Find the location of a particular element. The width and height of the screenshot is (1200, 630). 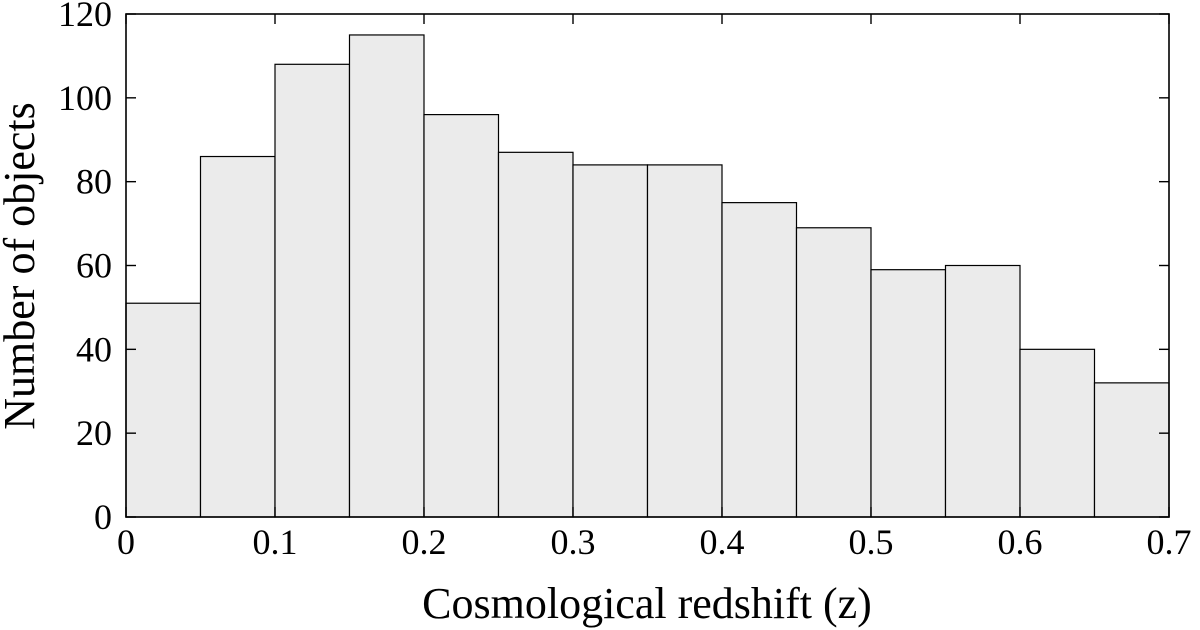

y-tick-label: 20 is located at coordinates (94, 433).